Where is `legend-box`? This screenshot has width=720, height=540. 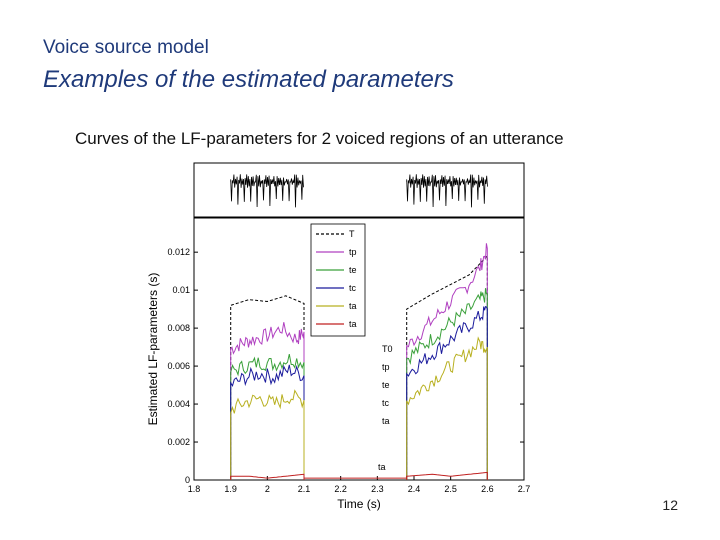
legend-box is located at coordinates (338, 280).